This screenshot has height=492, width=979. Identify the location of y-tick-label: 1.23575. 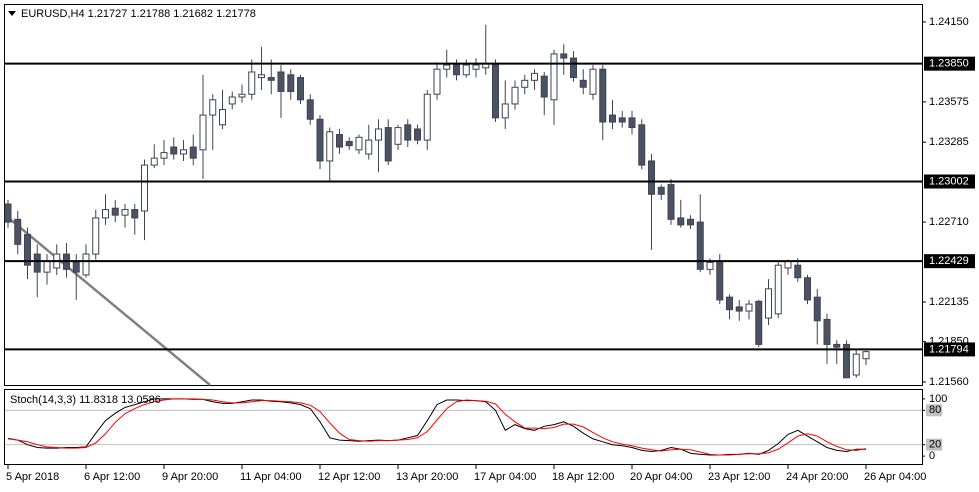
(949, 102).